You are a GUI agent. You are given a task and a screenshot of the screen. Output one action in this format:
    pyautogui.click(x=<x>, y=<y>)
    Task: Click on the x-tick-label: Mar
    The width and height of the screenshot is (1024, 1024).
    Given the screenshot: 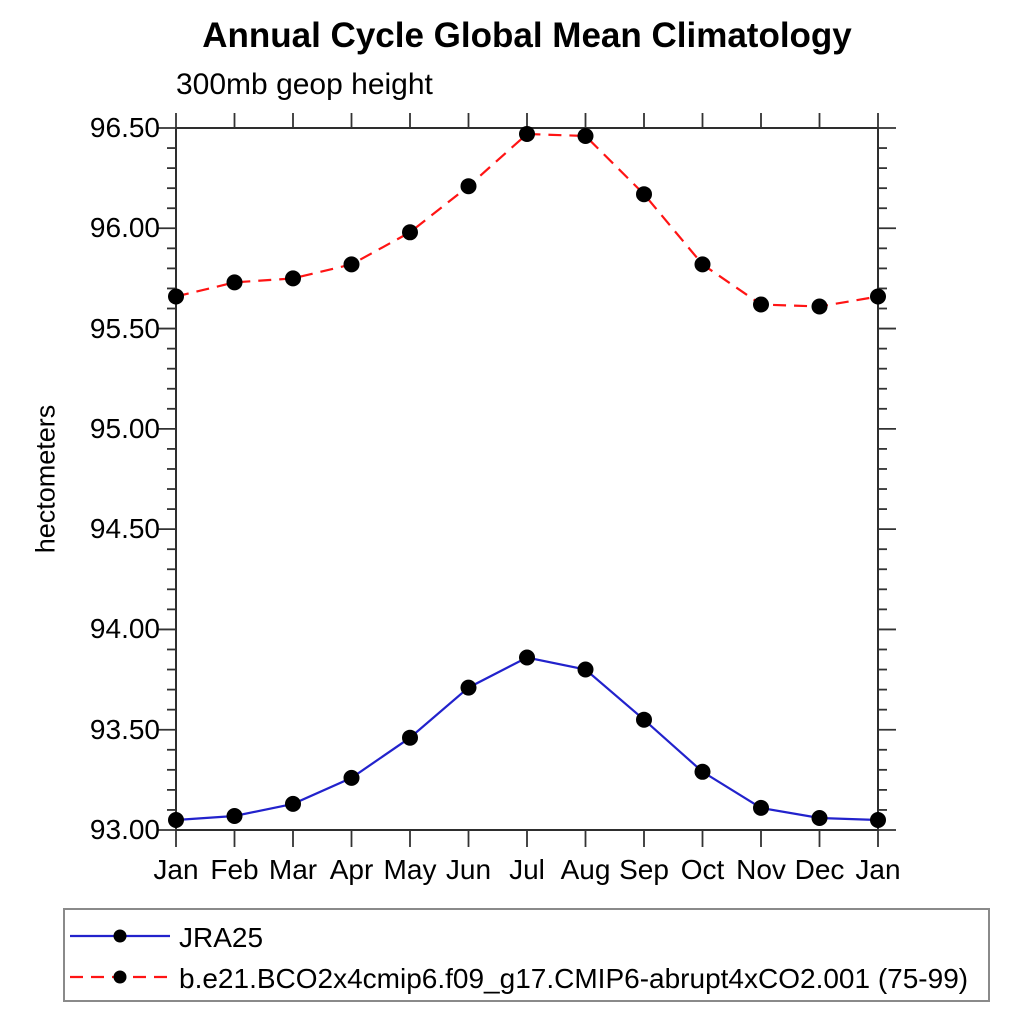 What is the action you would take?
    pyautogui.click(x=293, y=869)
    